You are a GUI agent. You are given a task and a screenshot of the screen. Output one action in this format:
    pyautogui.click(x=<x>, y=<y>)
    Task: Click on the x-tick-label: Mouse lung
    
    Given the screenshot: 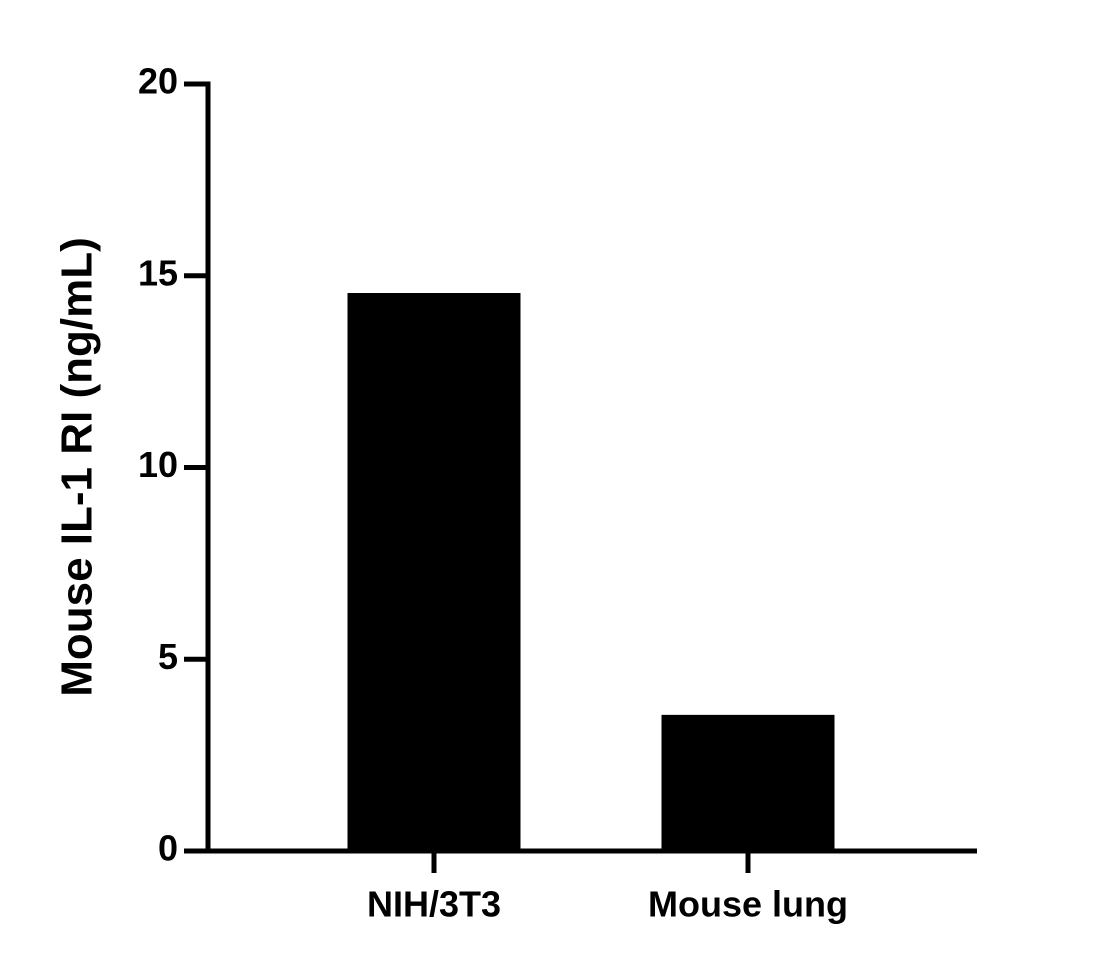 What is the action you would take?
    pyautogui.click(x=748, y=904)
    